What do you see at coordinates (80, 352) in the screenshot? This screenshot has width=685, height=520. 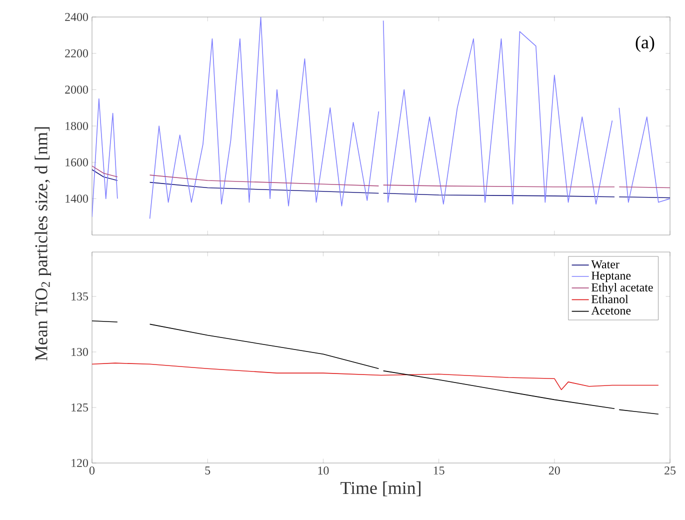 I see `y-tick-label: 130` at bounding box center [80, 352].